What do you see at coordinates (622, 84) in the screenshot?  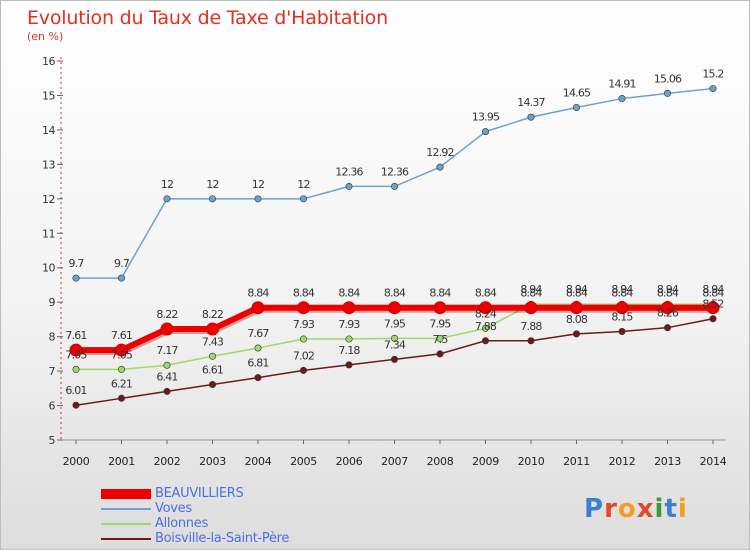 I see `data-label: 14.91` at bounding box center [622, 84].